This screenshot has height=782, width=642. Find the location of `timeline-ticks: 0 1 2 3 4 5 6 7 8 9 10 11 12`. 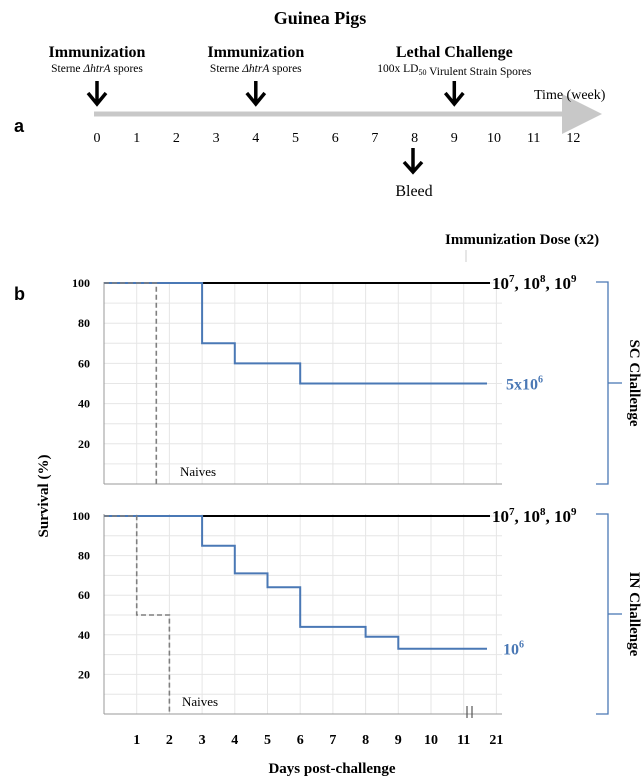

timeline-ticks: 0 1 2 3 4 5 6 7 8 9 10 11 12 is located at coordinates (337, 138).